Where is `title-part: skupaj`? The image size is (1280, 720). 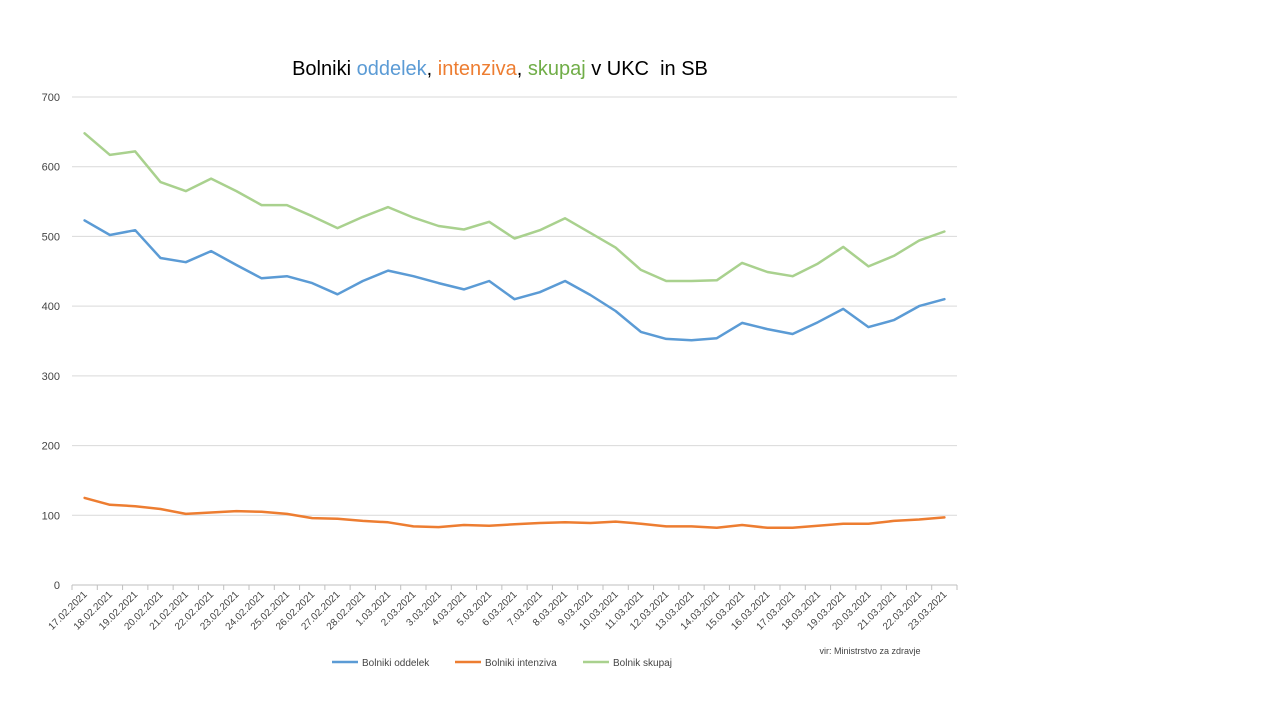
title-part: skupaj is located at coordinates (557, 69).